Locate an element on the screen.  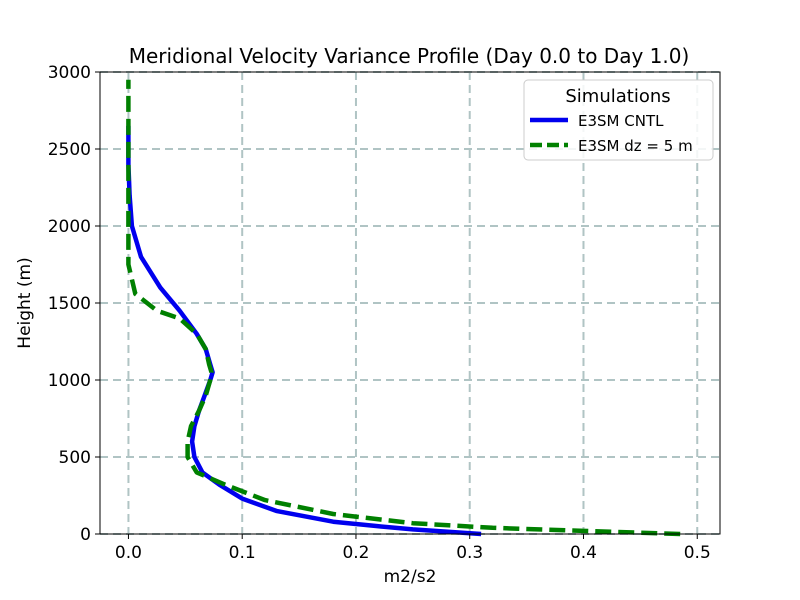
y-axis-ticks: 0 500 1000 1500 2000 2500 3000 is located at coordinates (74, 304).